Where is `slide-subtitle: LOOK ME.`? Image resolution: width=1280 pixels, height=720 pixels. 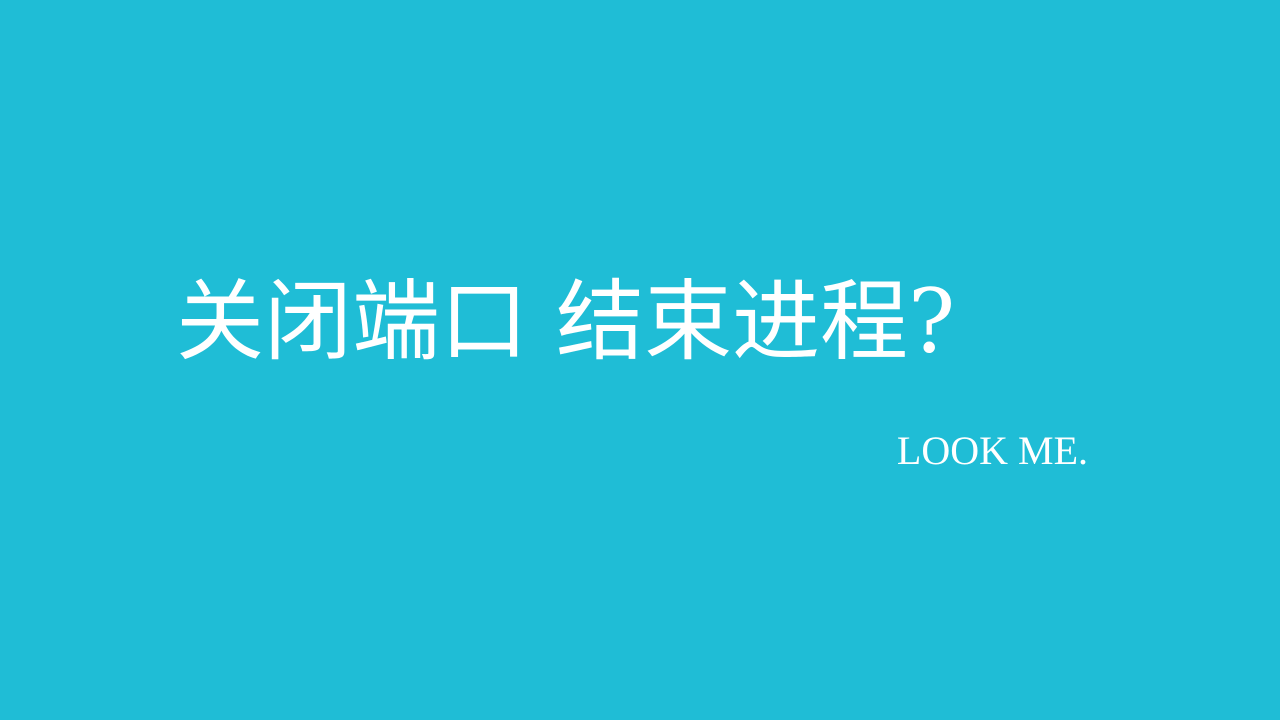
slide-subtitle: LOOK ME. is located at coordinates (992, 450).